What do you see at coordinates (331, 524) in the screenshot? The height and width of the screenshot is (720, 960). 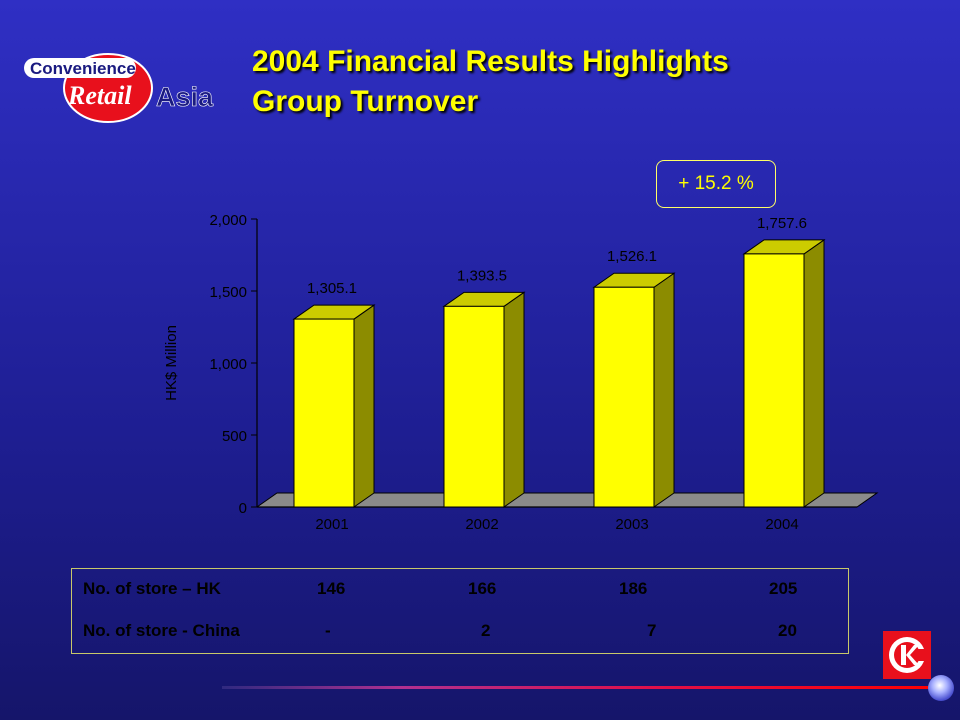 I see `x-tick-label: 2001` at bounding box center [331, 524].